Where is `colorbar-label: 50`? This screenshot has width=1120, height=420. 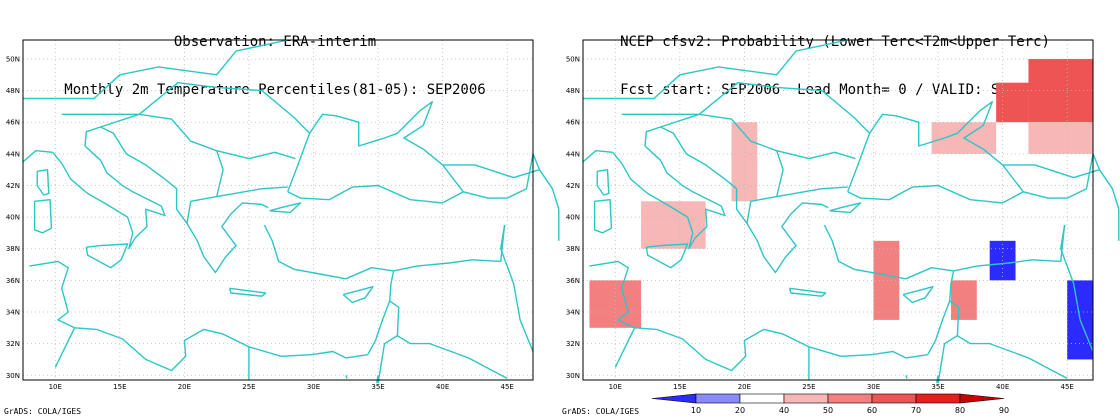
colorbar-label: 50 is located at coordinates (828, 410).